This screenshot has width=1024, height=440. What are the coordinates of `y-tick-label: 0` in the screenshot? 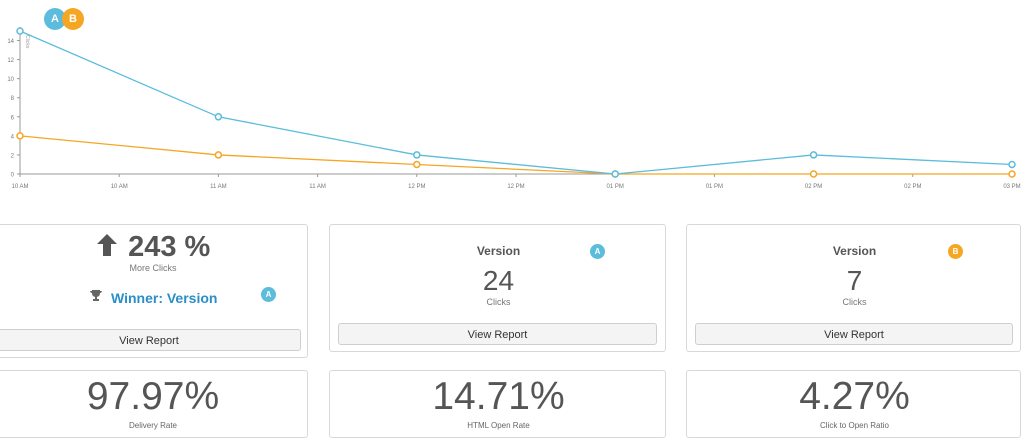 It's located at (13, 176).